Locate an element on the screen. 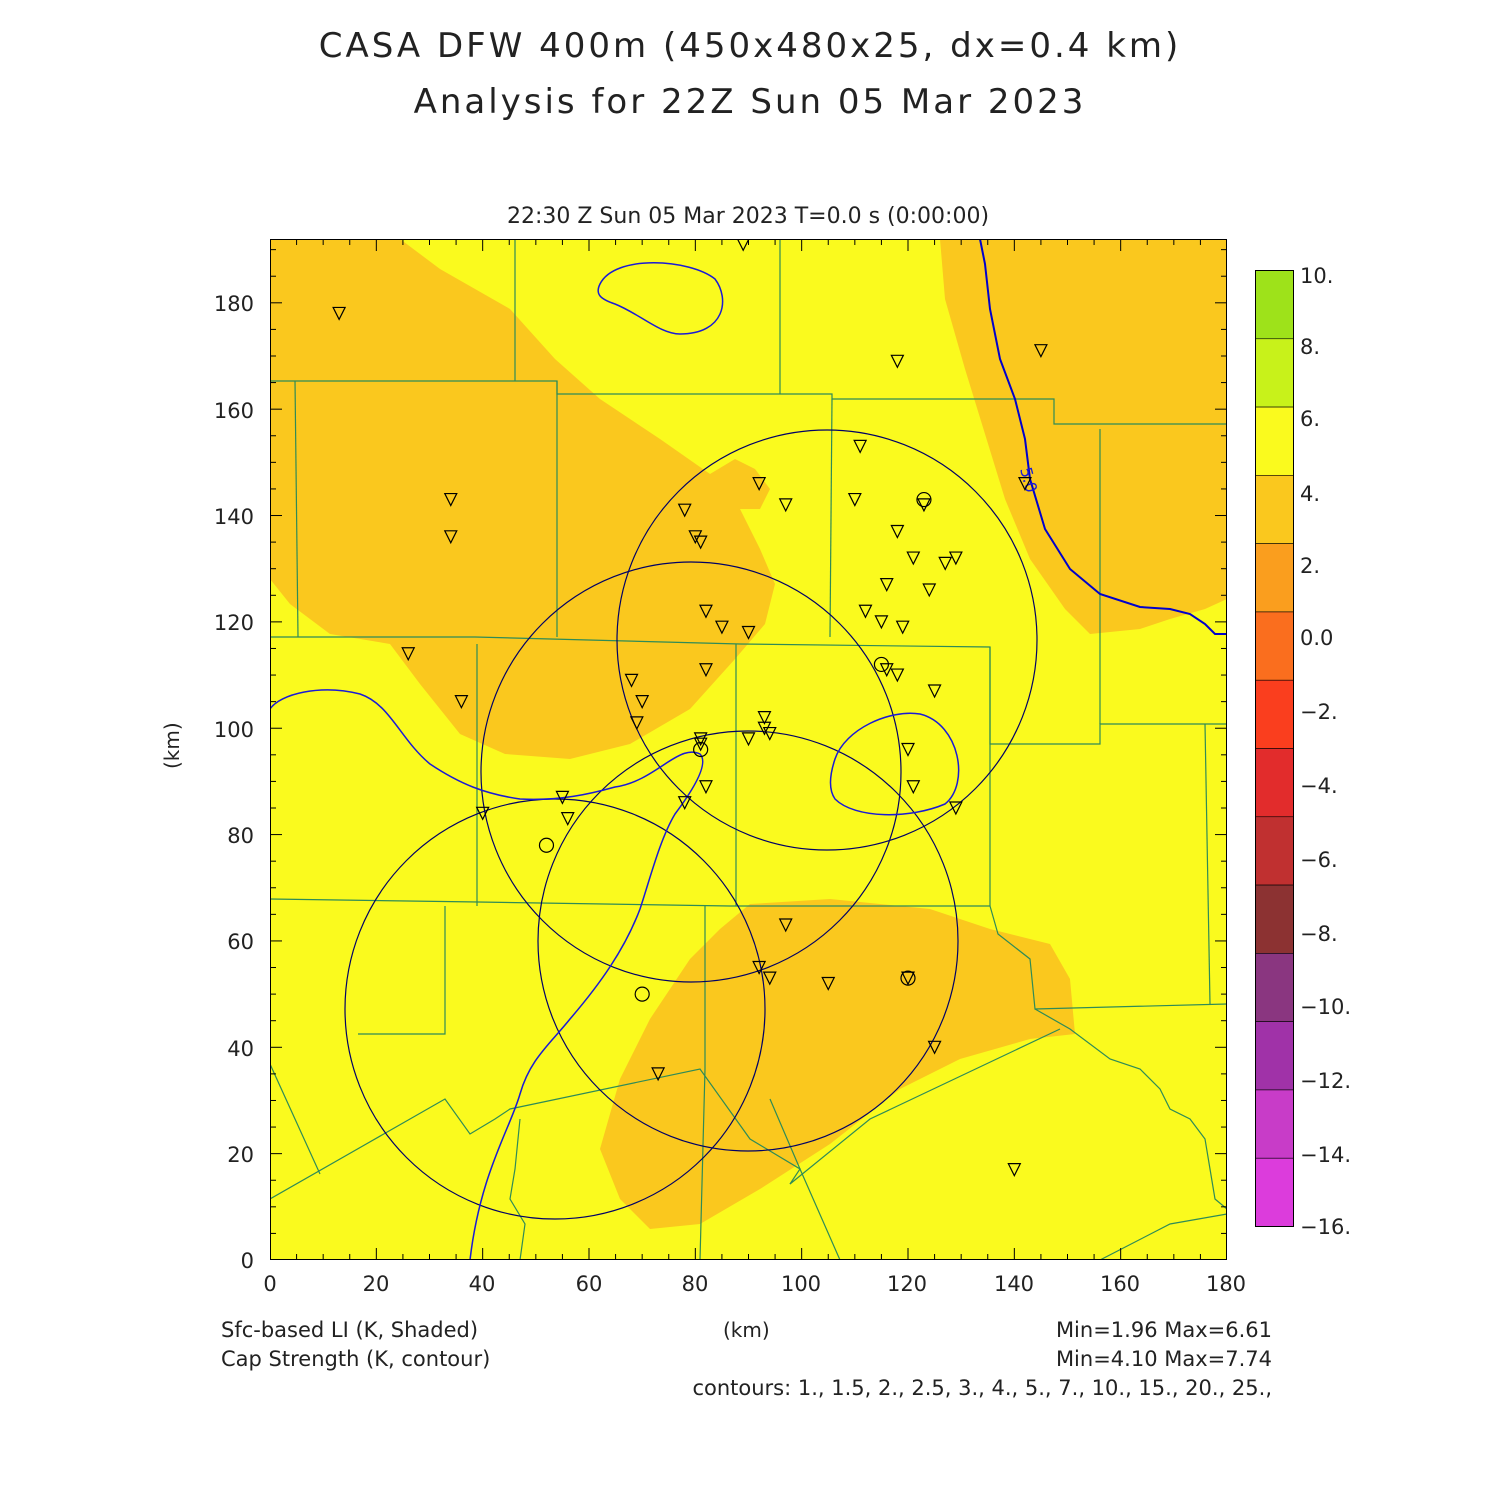 The width and height of the screenshot is (1500, 1500). y-tick-120: 120 is located at coordinates (233, 623).